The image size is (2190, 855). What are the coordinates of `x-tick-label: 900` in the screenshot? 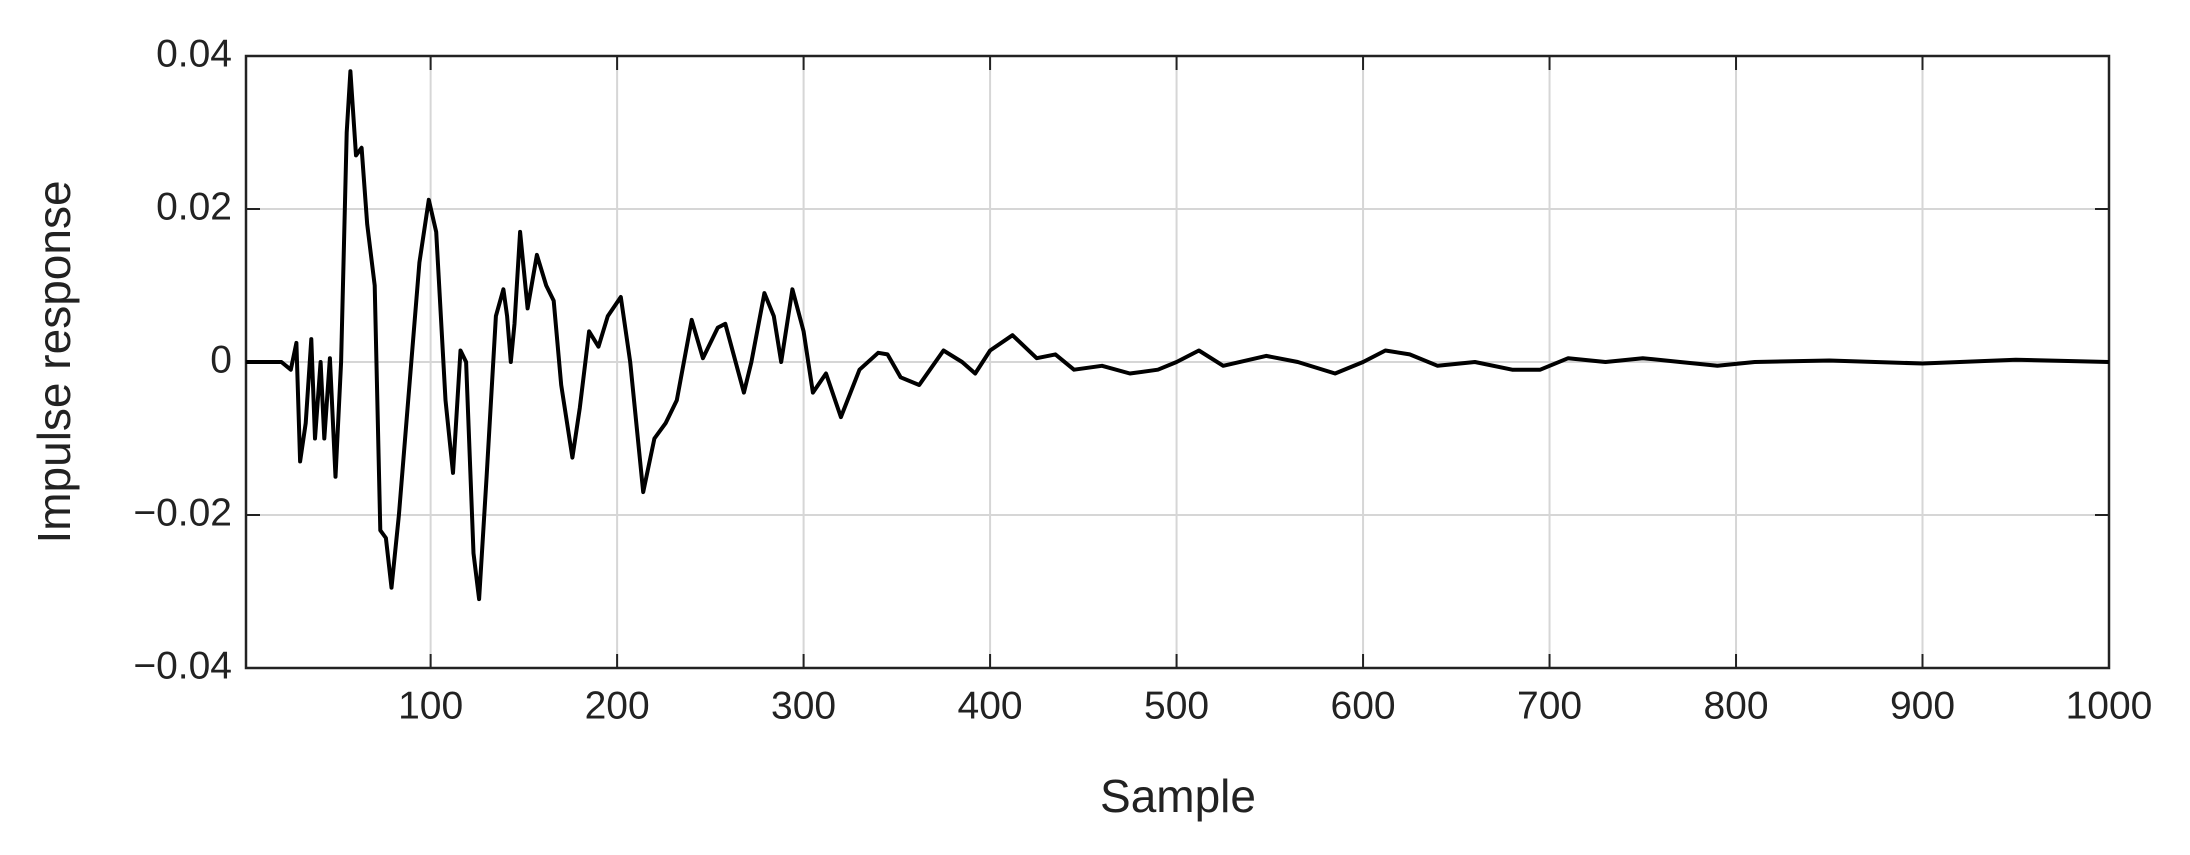 It's located at (1922, 705).